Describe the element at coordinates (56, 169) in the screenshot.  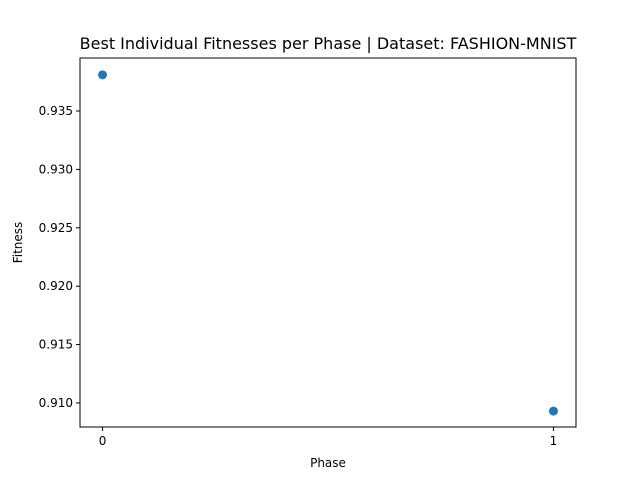
I see `y-tick-label: 0.930` at that location.